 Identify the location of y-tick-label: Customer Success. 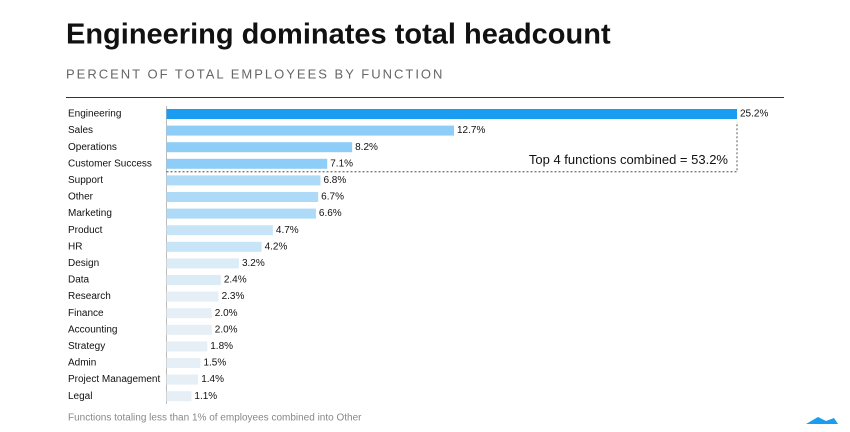
(110, 163).